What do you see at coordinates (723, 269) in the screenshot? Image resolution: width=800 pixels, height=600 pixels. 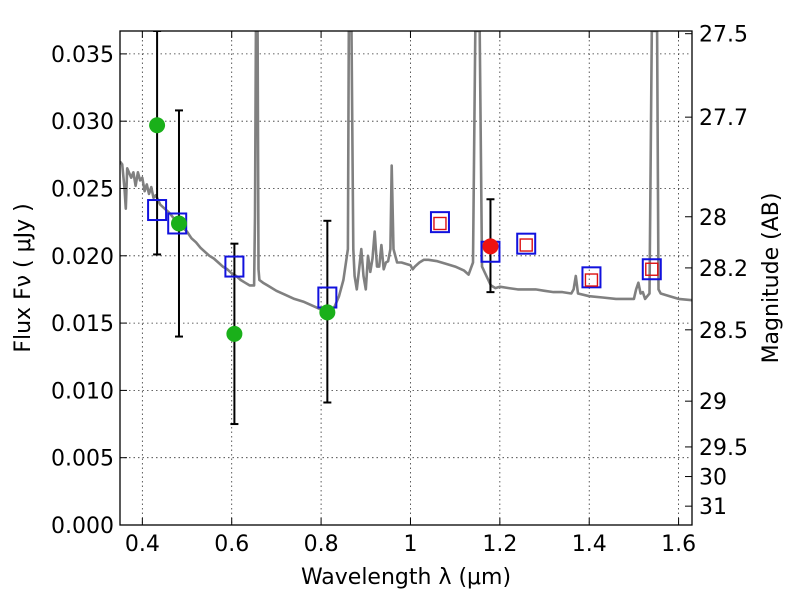 I see `mag-tick-label: 28.2` at bounding box center [723, 269].